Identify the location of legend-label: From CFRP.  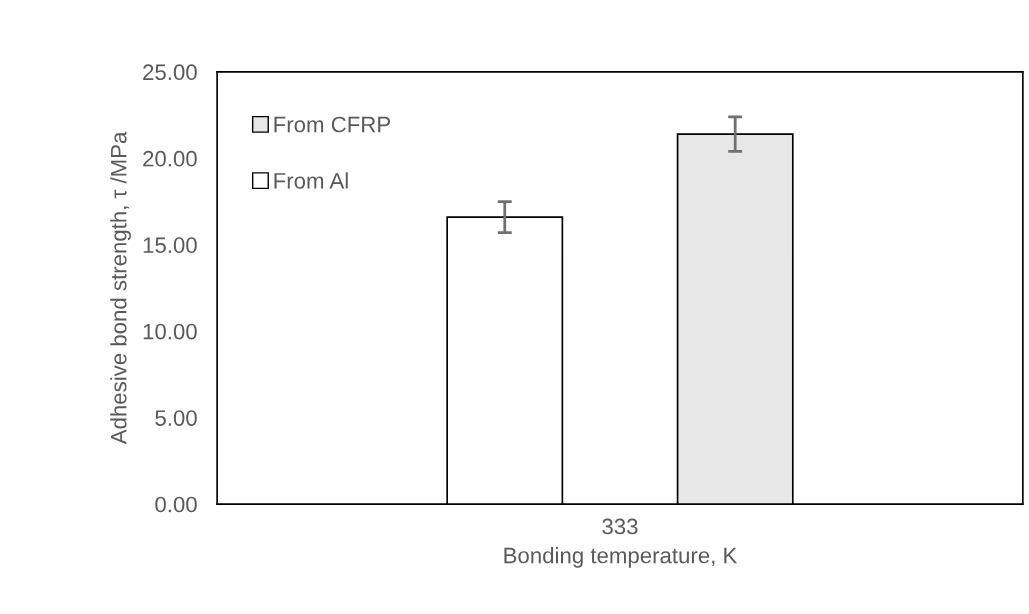
(332, 124).